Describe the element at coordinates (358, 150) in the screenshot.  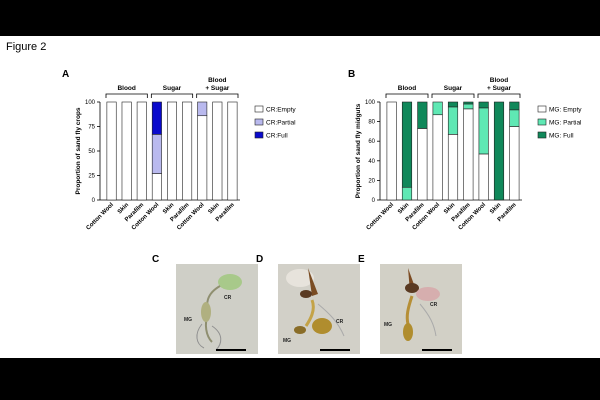
I see `y-axis-label: Proportion of sand fly midguts` at that location.